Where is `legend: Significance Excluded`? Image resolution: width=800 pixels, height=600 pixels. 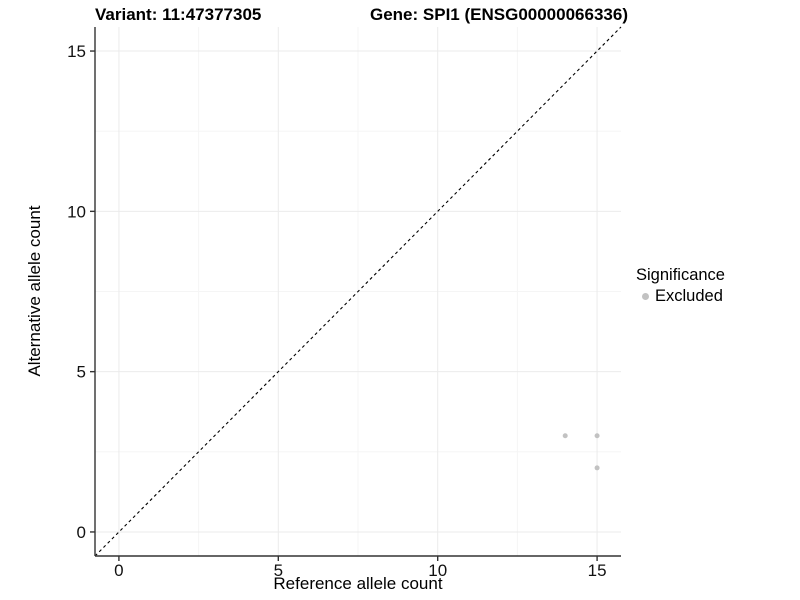
legend: Significance Excluded is located at coordinates (680, 286).